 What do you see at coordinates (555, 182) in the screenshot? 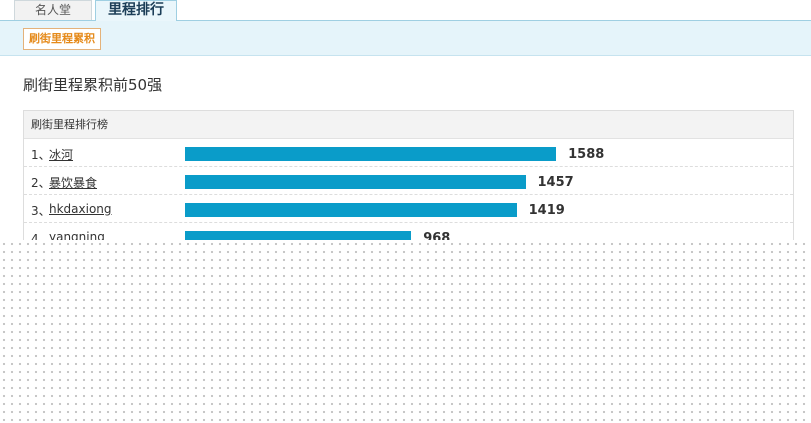
I see `value-label: 1457` at bounding box center [555, 182].